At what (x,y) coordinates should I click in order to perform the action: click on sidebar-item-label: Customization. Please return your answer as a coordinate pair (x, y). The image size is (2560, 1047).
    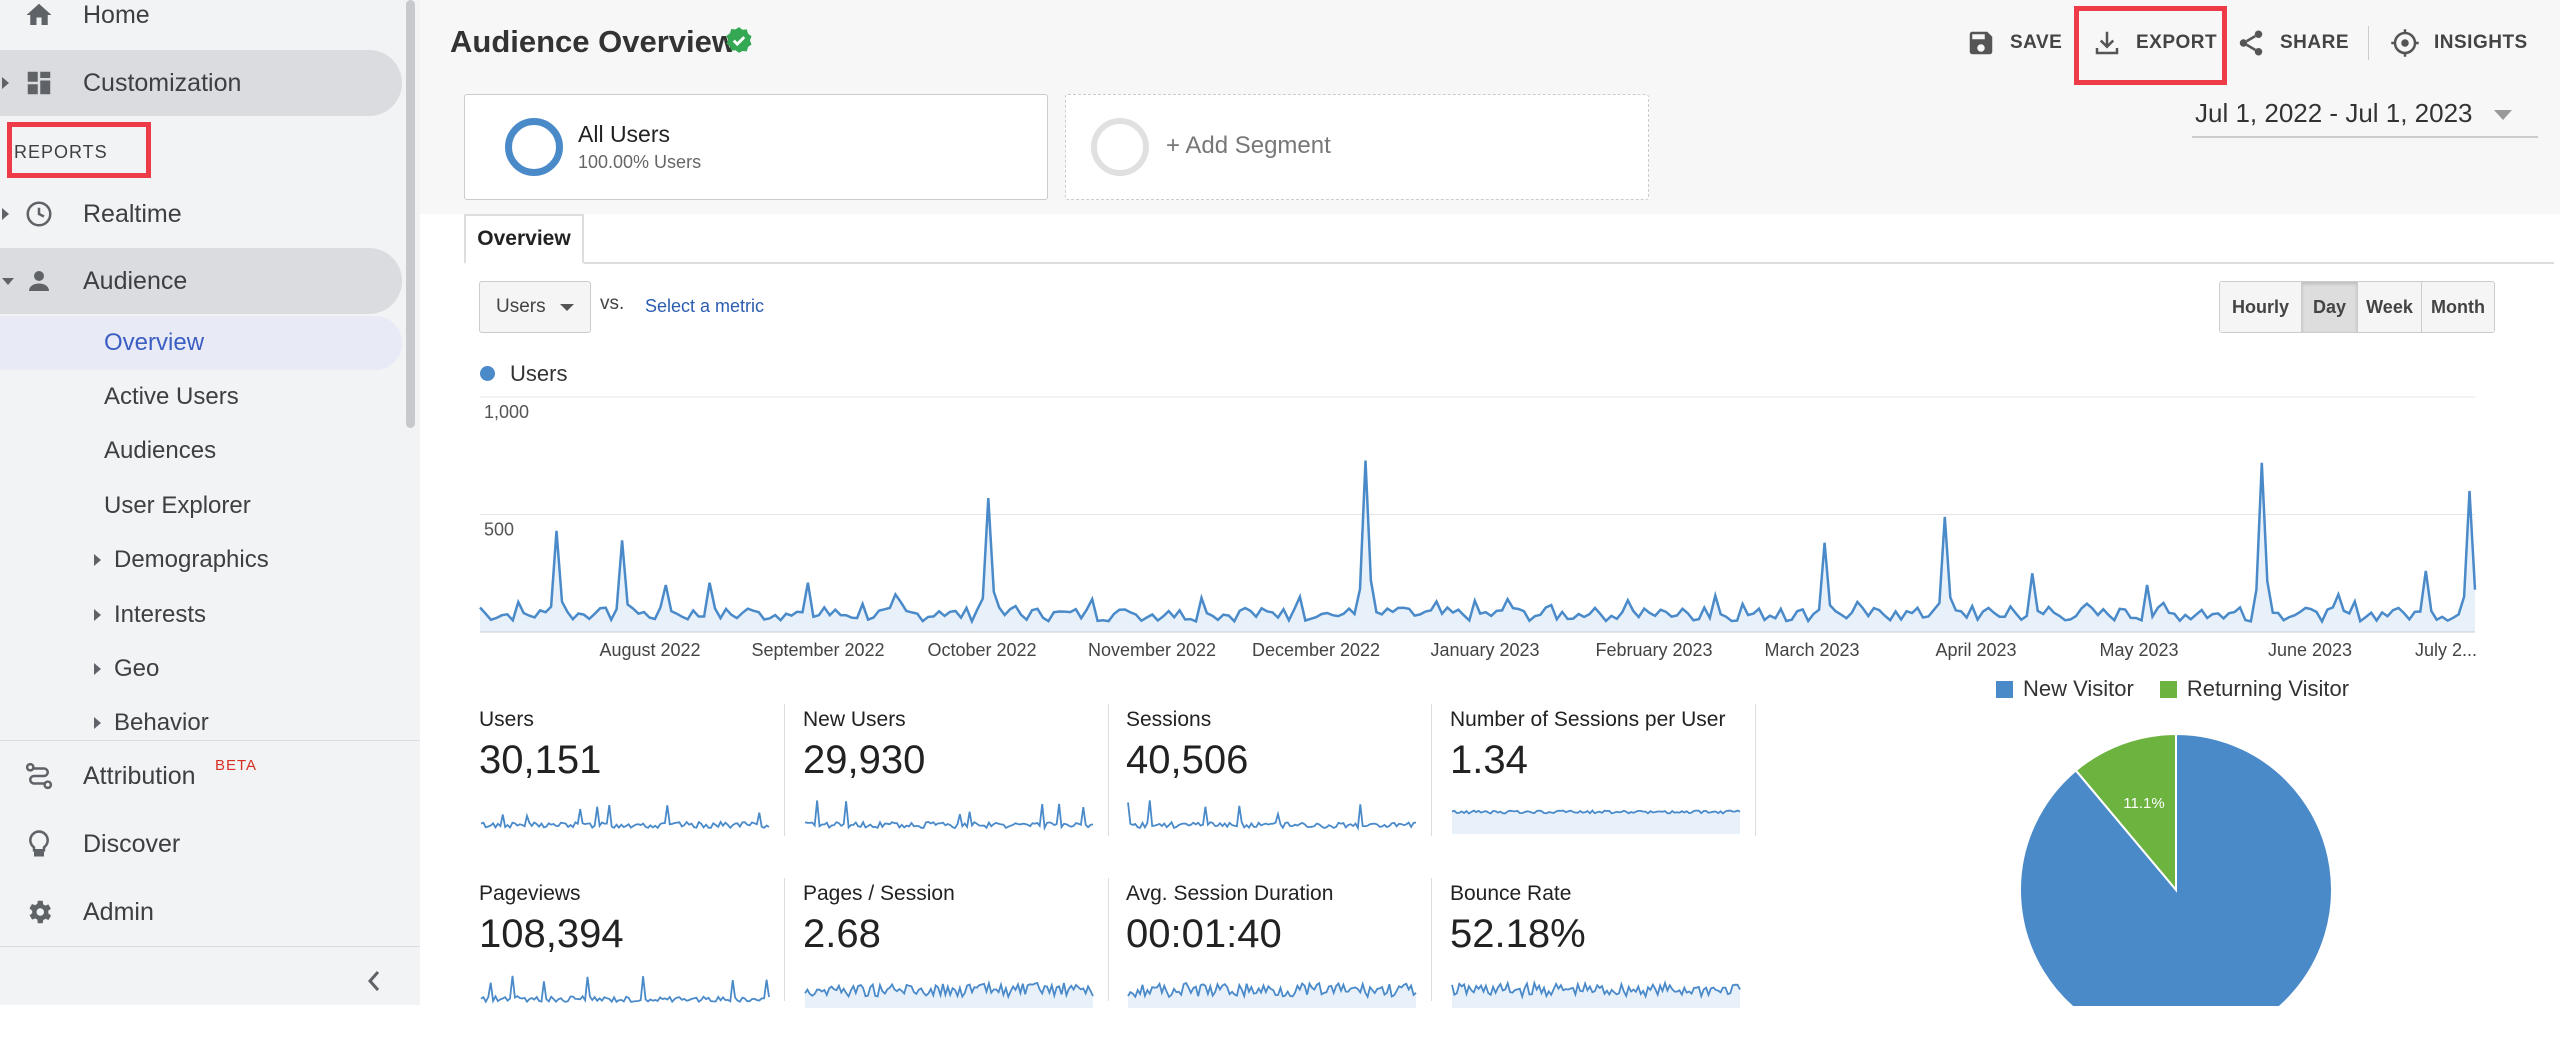
    Looking at the image, I should click on (162, 82).